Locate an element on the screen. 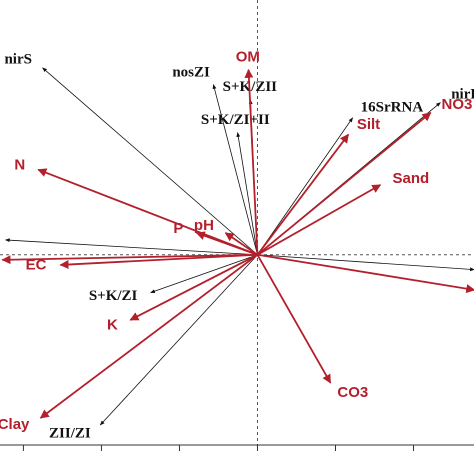 The height and width of the screenshot is (474, 474). arrow-label: pH is located at coordinates (204, 225).